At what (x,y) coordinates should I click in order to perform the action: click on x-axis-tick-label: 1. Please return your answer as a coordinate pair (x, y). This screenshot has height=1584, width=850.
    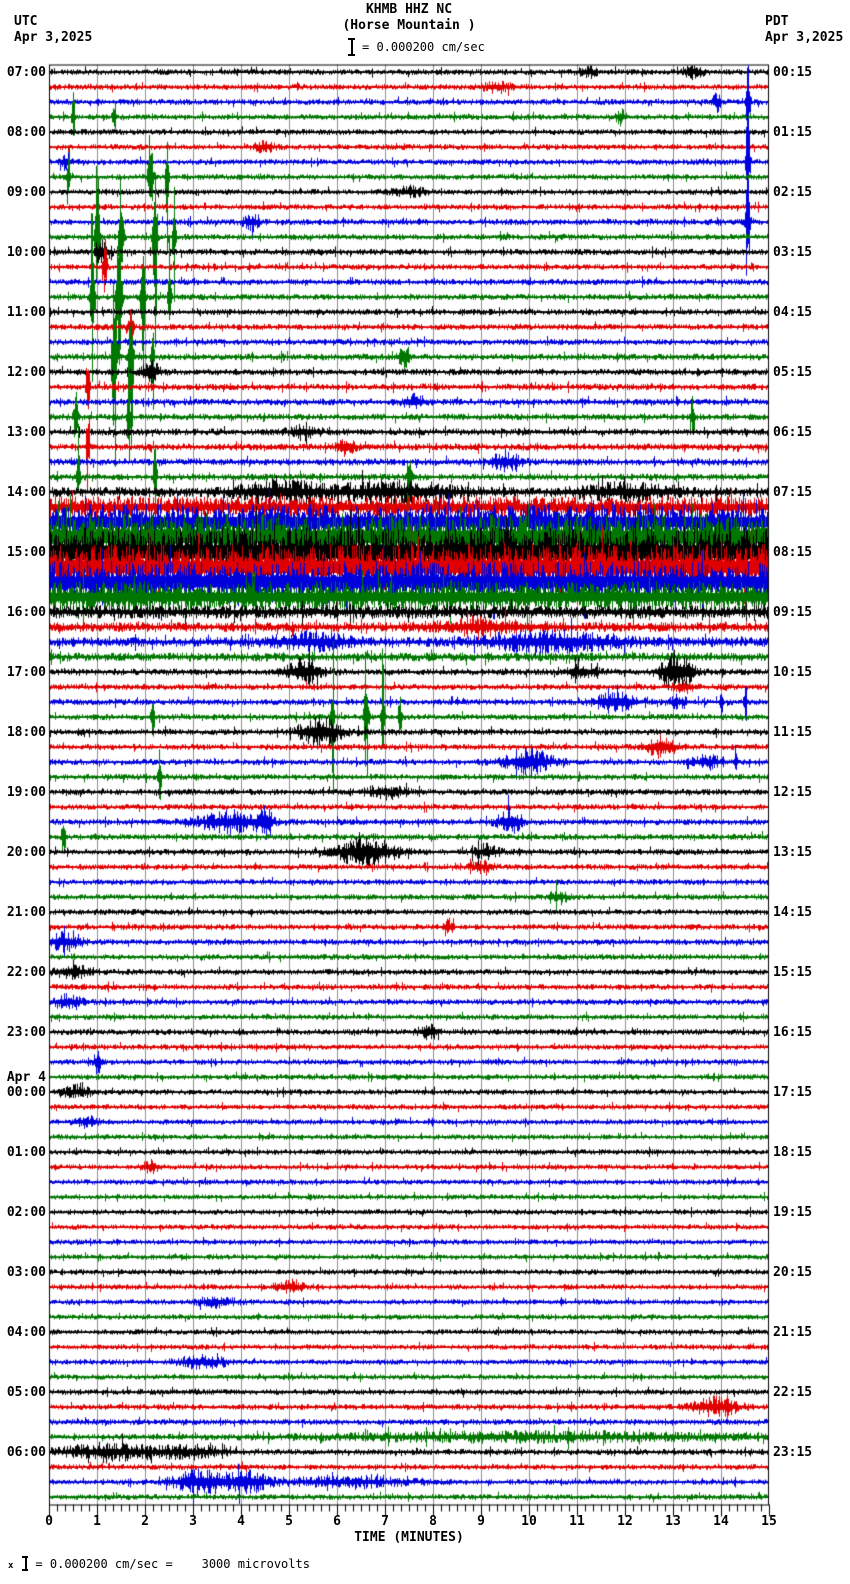
    Looking at the image, I should click on (97, 1521).